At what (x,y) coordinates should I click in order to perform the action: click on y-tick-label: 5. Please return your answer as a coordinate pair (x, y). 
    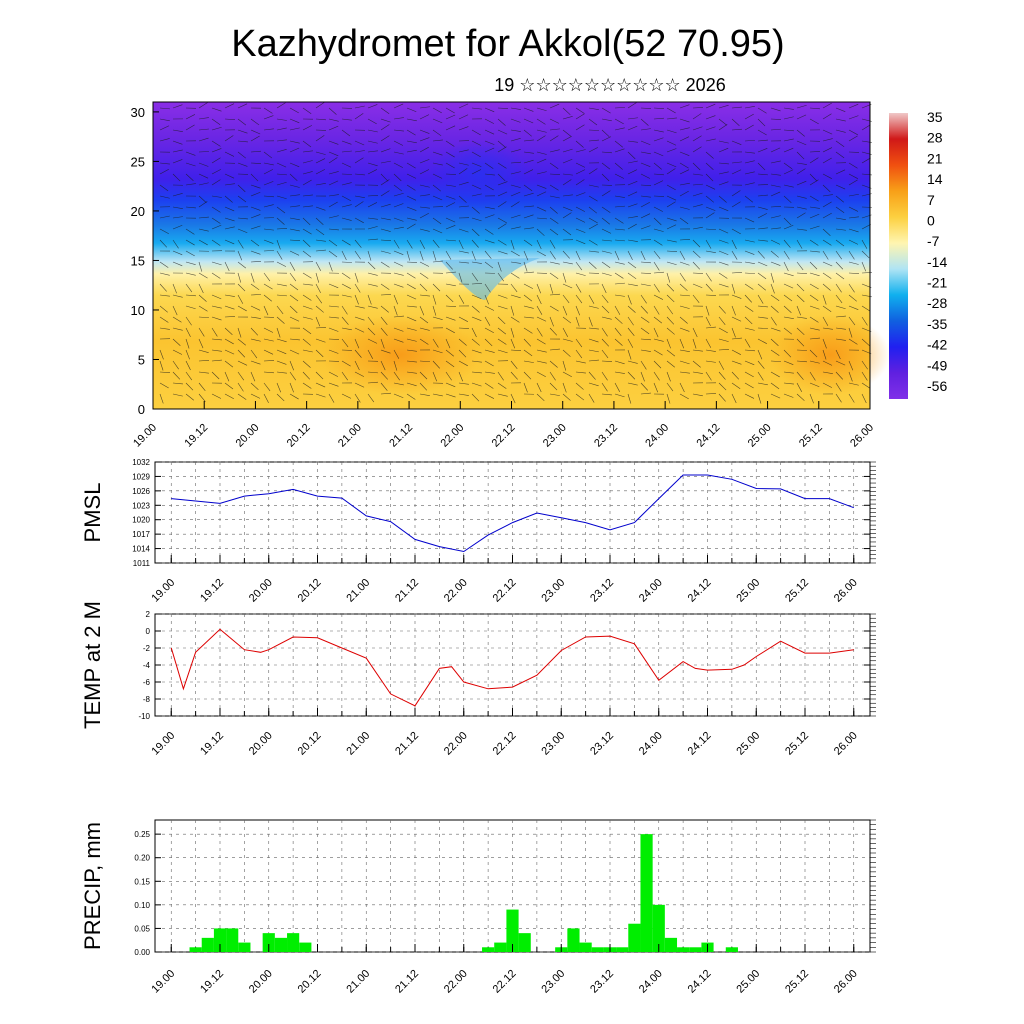
    Looking at the image, I should click on (141, 359).